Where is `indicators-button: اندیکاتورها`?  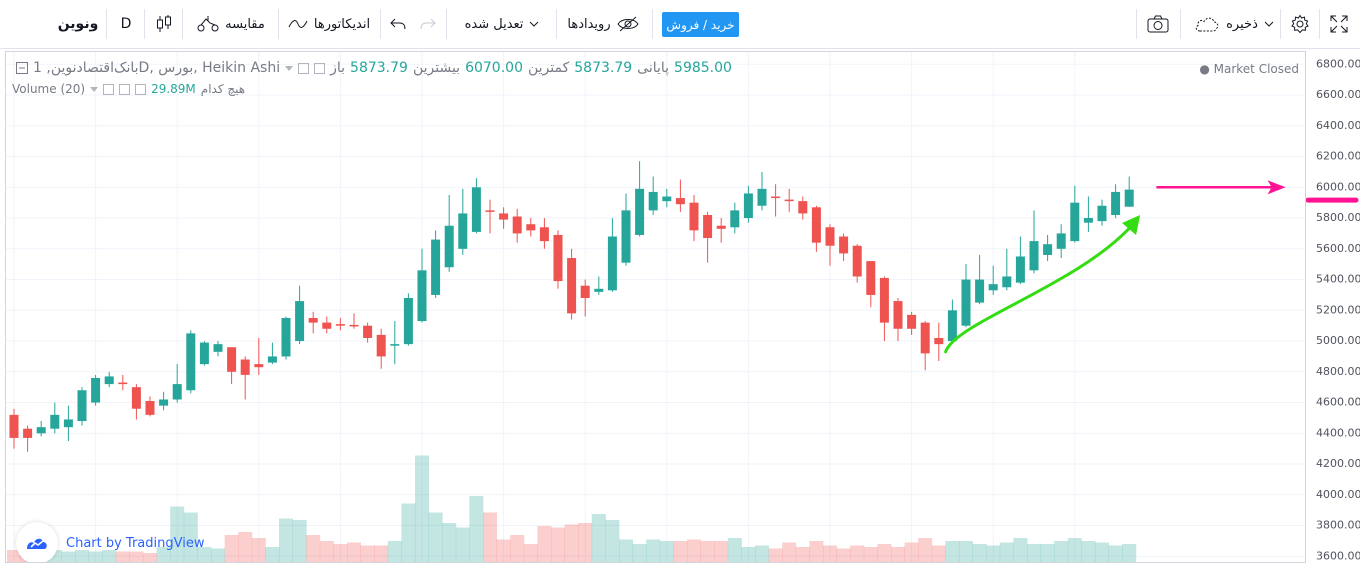 indicators-button: اندیکاتورها is located at coordinates (329, 24).